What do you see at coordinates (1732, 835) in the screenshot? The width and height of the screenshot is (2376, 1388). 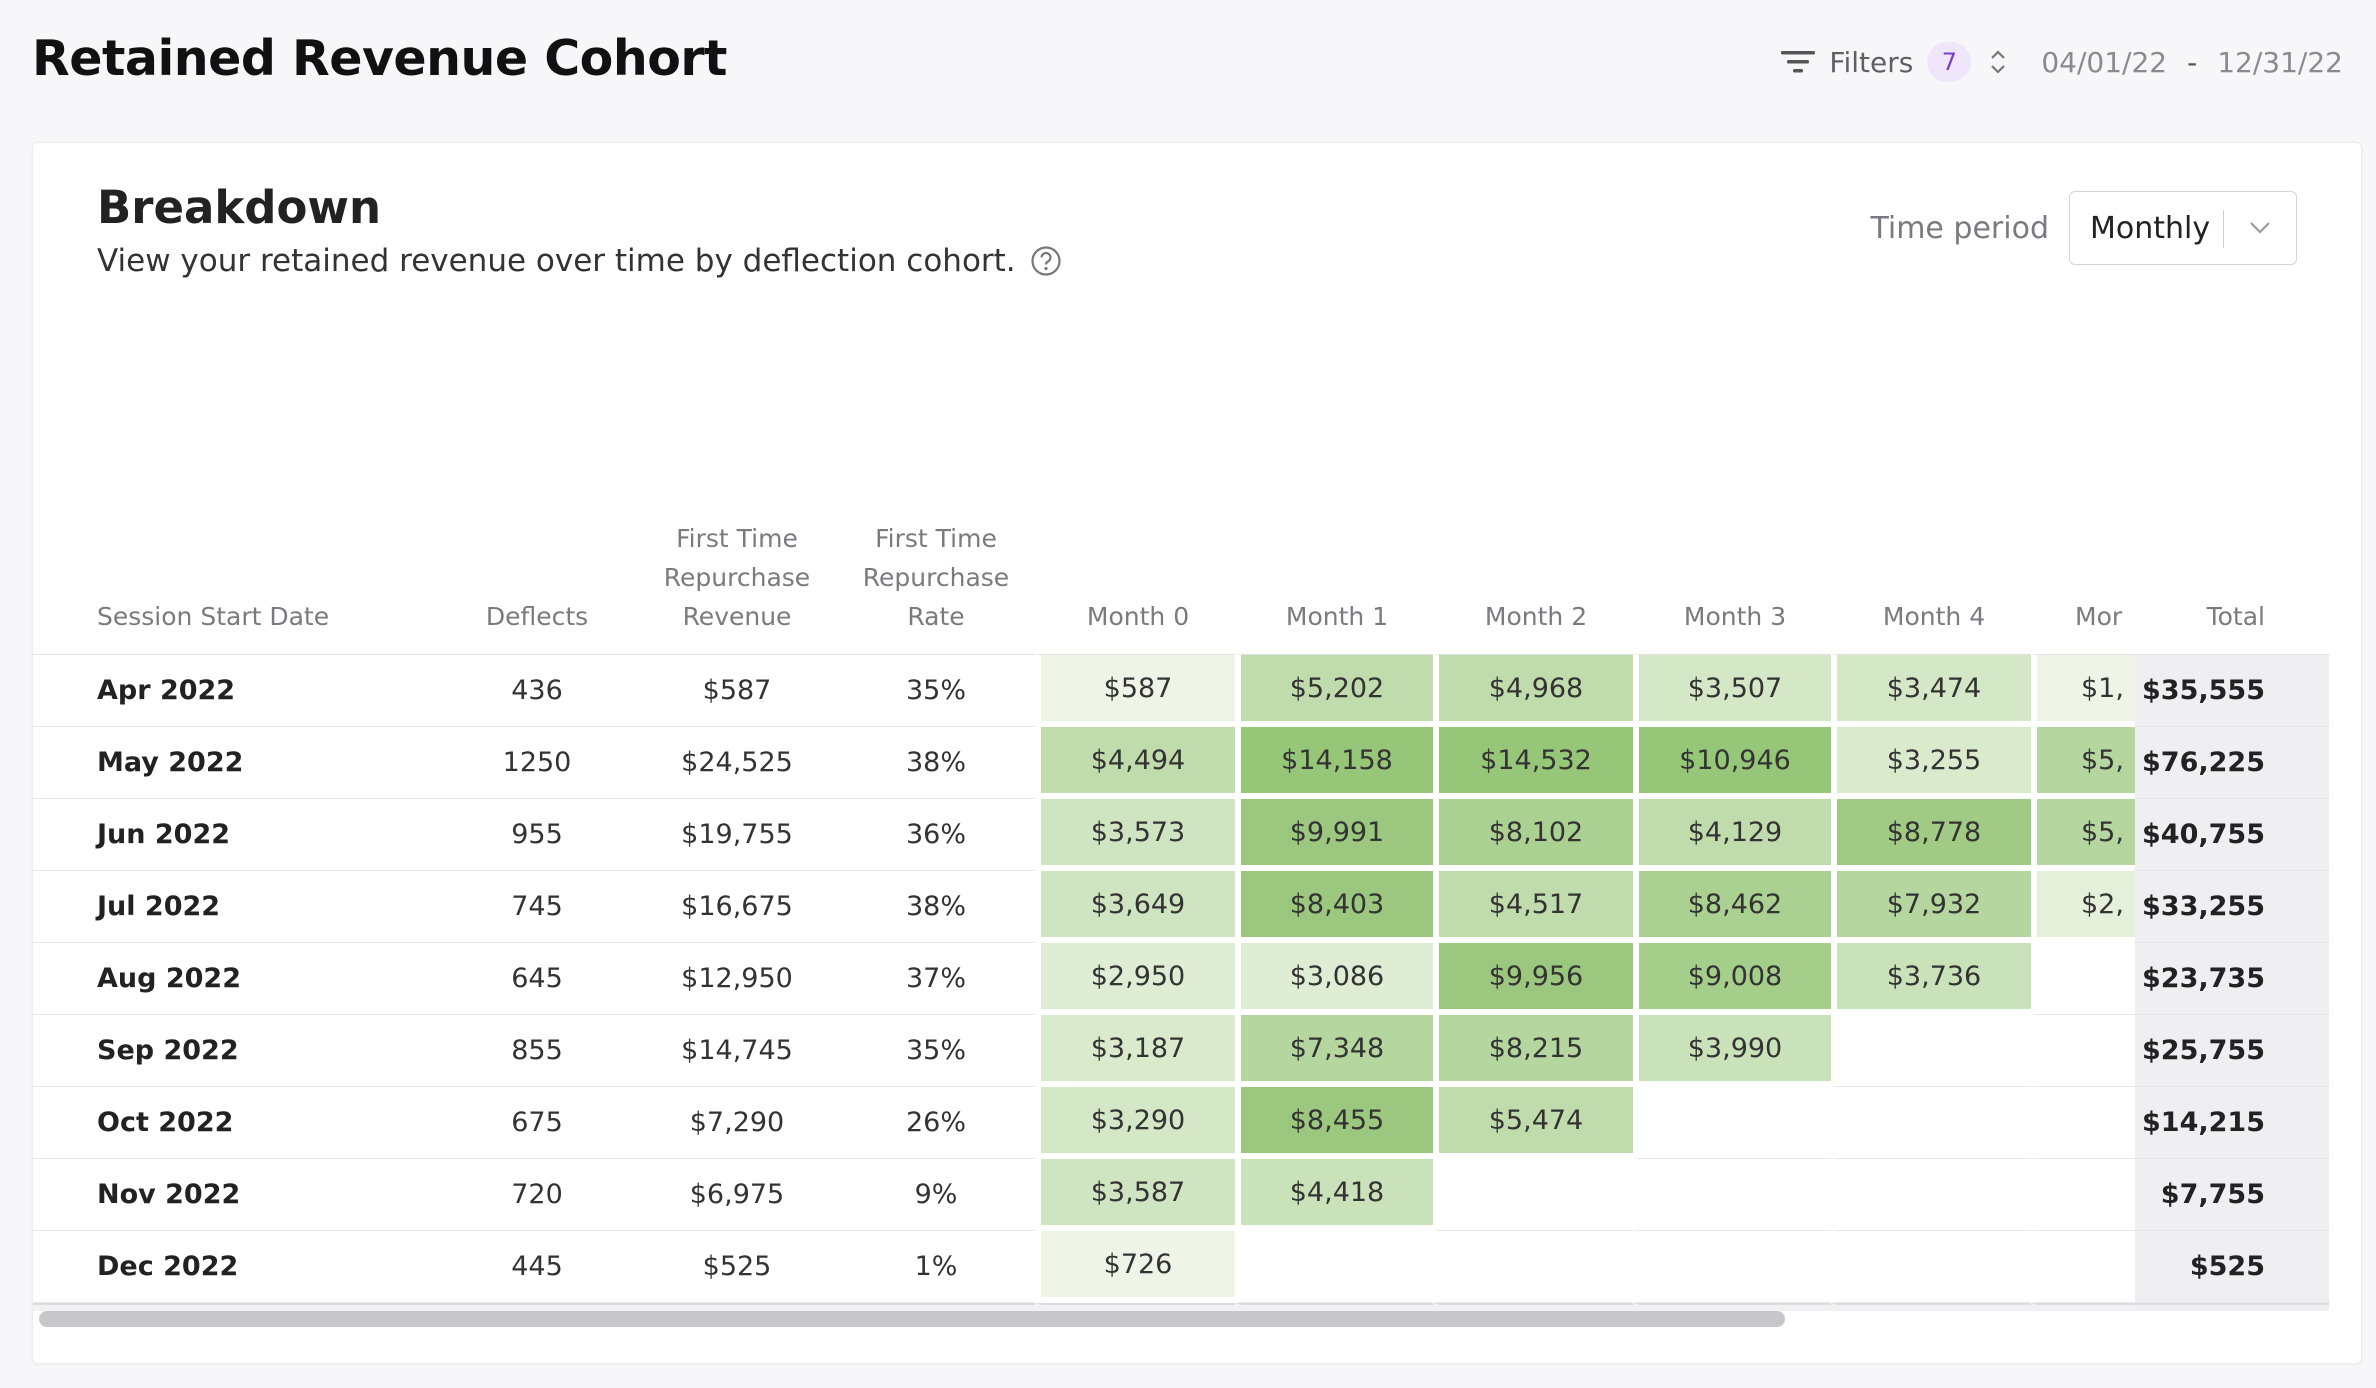 I see `cell-month-3: $4,129` at bounding box center [1732, 835].